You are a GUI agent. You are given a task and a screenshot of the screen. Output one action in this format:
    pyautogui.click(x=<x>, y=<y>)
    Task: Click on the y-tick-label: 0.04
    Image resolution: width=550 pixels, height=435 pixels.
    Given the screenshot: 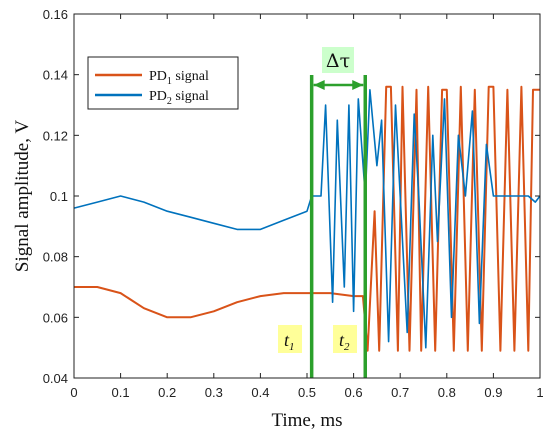 What is the action you would take?
    pyautogui.click(x=55, y=378)
    